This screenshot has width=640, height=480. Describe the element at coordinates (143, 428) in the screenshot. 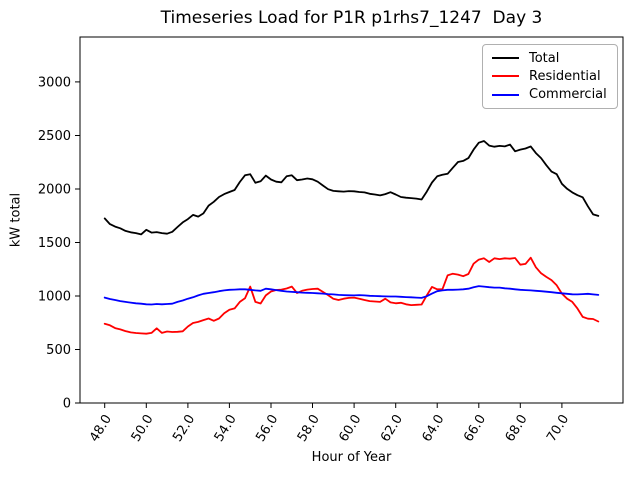

I see `x-tick-label: 50.0` at that location.